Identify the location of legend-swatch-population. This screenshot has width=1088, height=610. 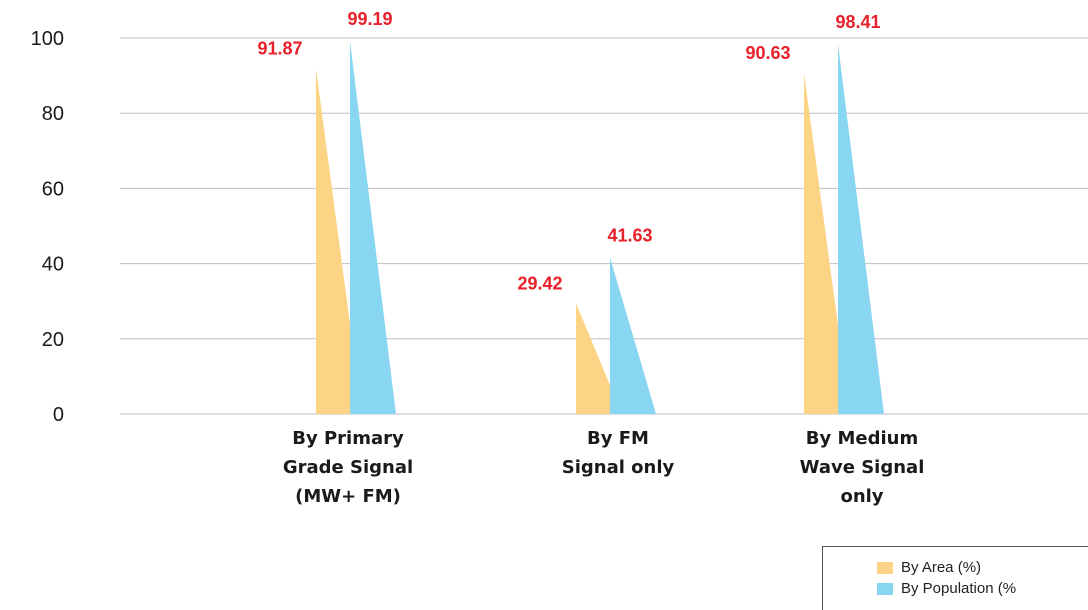
(885, 588).